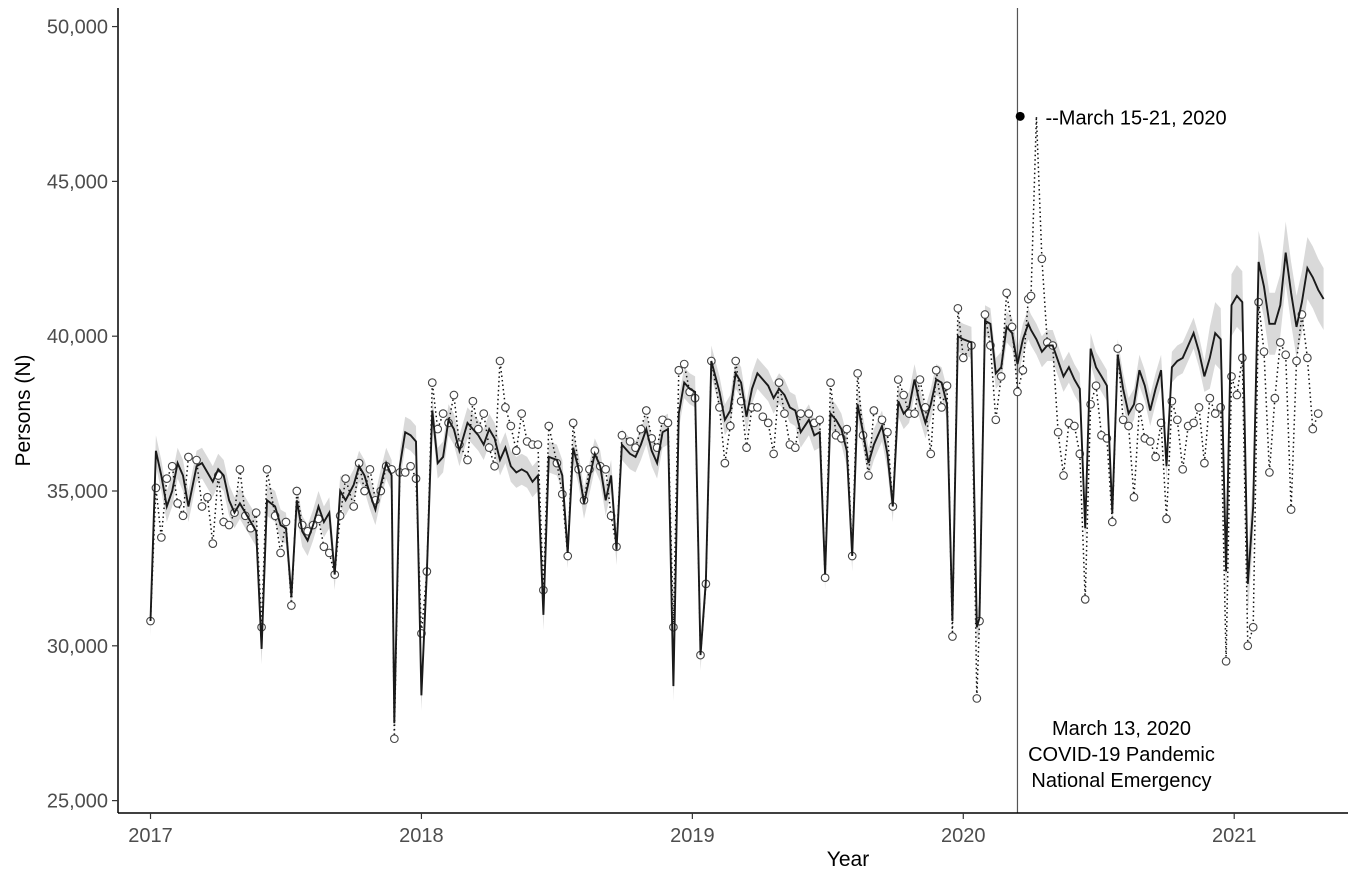  What do you see at coordinates (692, 836) in the screenshot?
I see `x-tick-label: 2019` at bounding box center [692, 836].